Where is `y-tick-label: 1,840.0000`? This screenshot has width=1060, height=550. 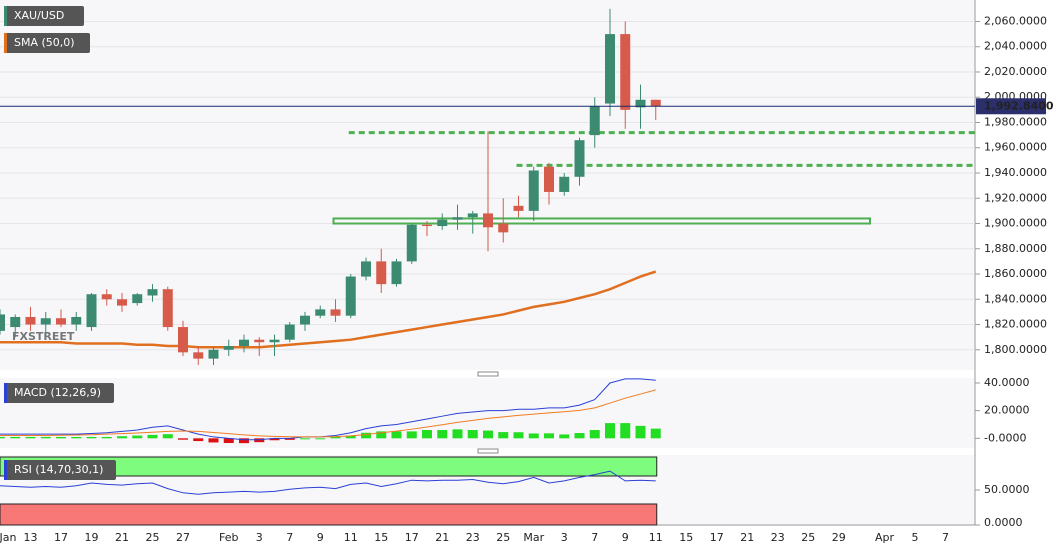 y-tick-label: 1,840.0000 is located at coordinates (1015, 298).